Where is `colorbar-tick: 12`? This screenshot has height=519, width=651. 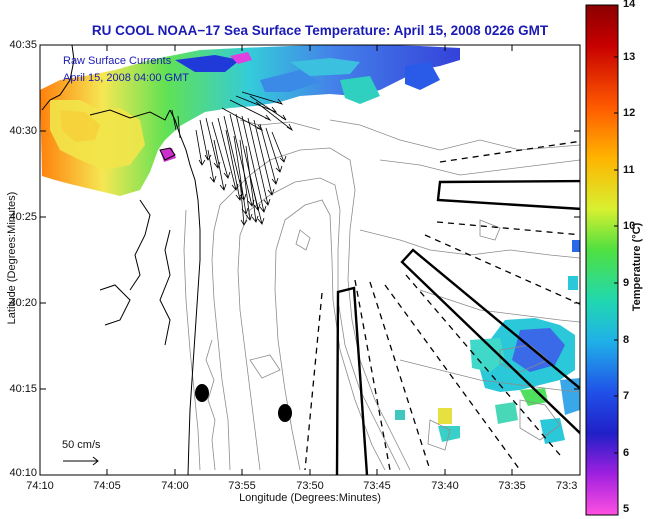
colorbar-tick: 12 is located at coordinates (629, 113).